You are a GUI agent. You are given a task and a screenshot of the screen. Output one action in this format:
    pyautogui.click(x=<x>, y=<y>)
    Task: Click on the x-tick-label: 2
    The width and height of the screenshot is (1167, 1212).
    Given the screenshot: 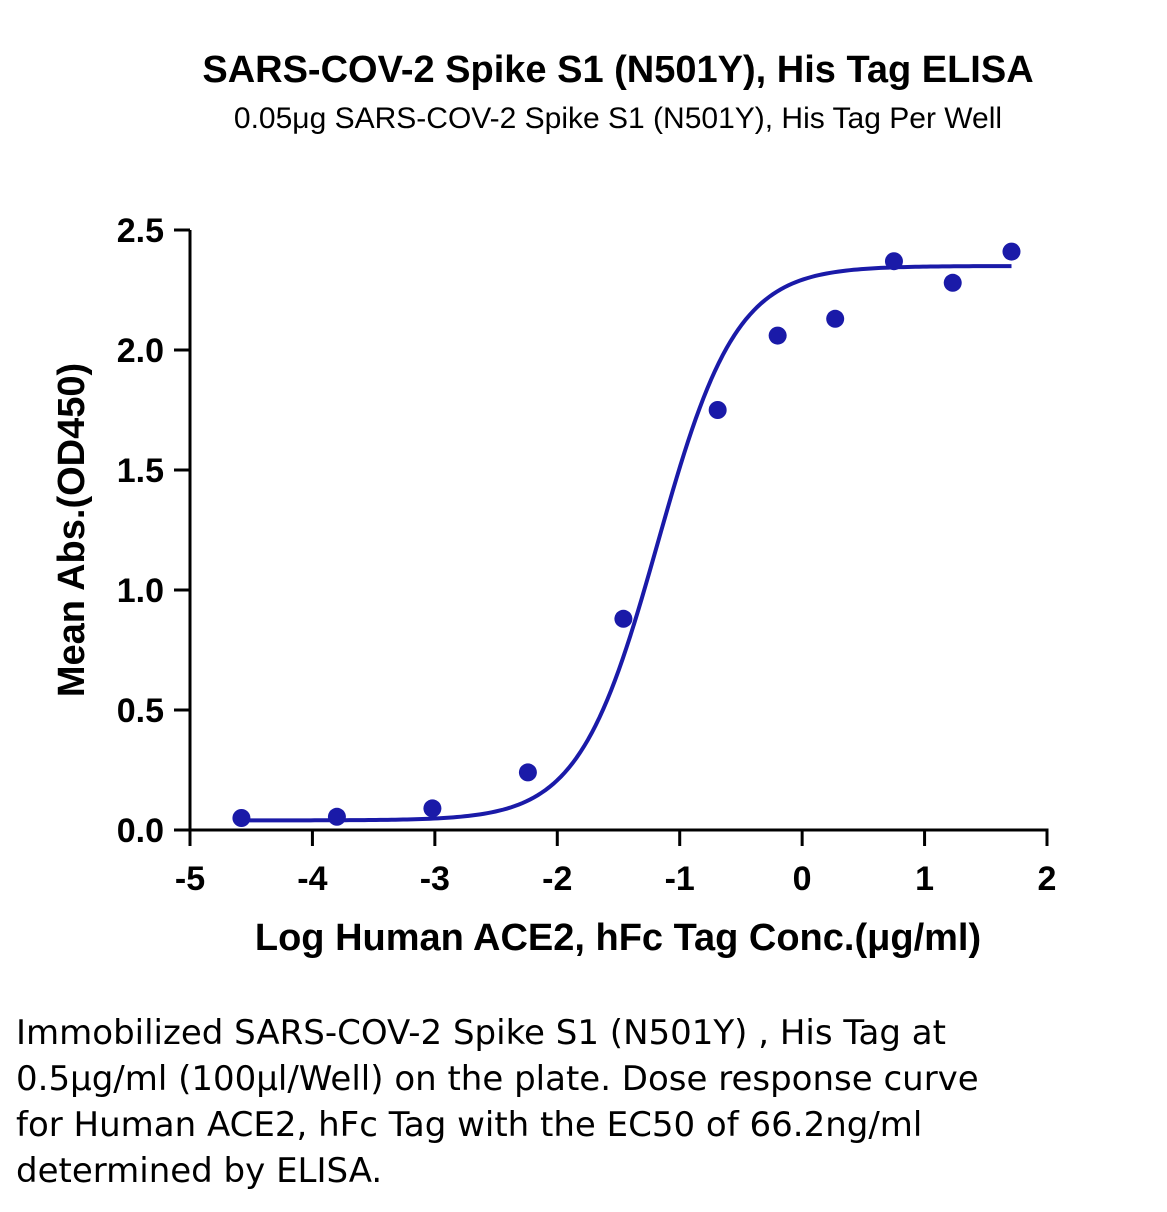 What is the action you would take?
    pyautogui.click(x=1047, y=879)
    